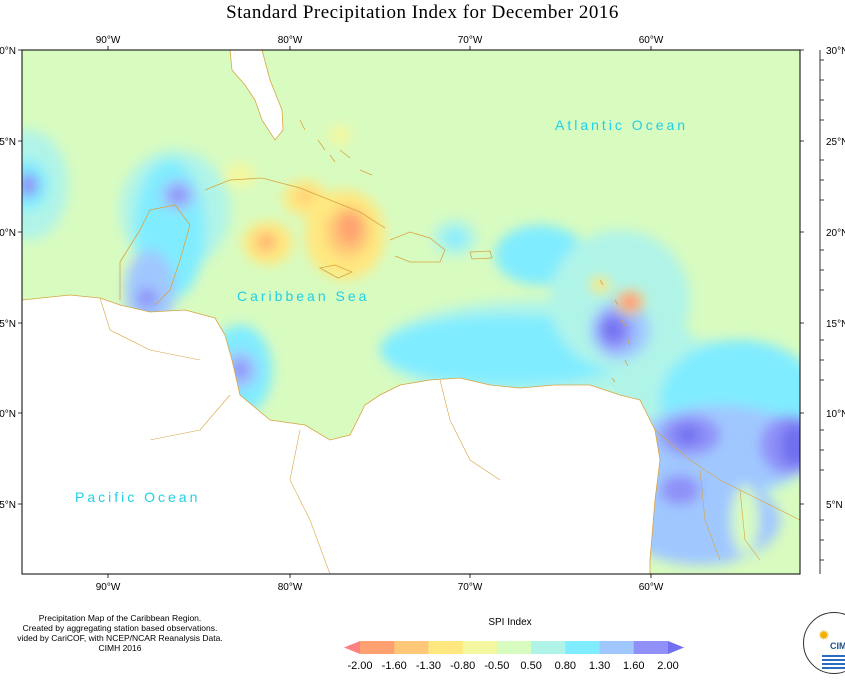 The height and width of the screenshot is (684, 845). Describe the element at coordinates (303, 296) in the screenshot. I see `caribbean-sea-label: Caribbean Sea` at that location.